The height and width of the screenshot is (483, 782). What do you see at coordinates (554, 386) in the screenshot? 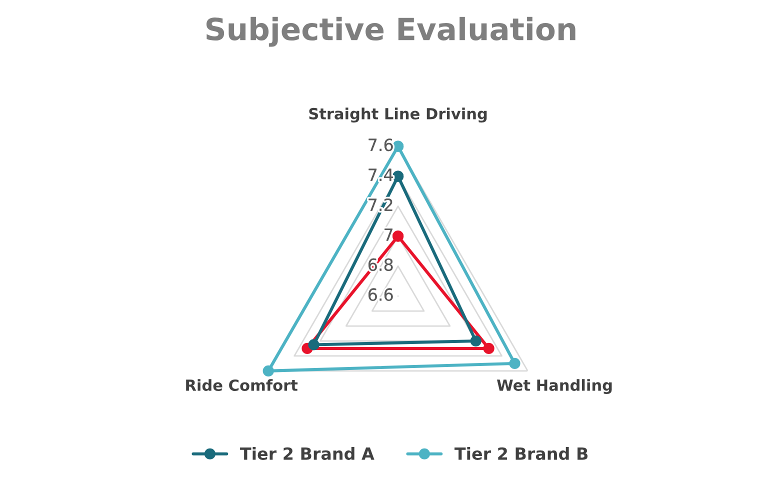
I see `spoke-label: Wet Handling` at bounding box center [554, 386].